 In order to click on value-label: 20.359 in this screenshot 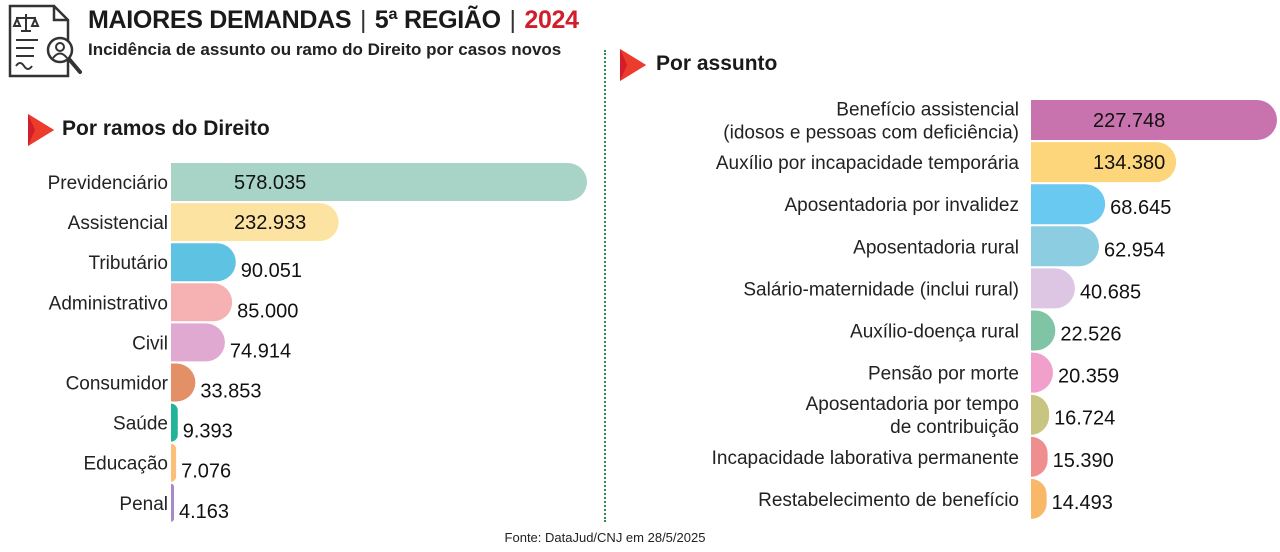, I will do `click(1088, 377)`.